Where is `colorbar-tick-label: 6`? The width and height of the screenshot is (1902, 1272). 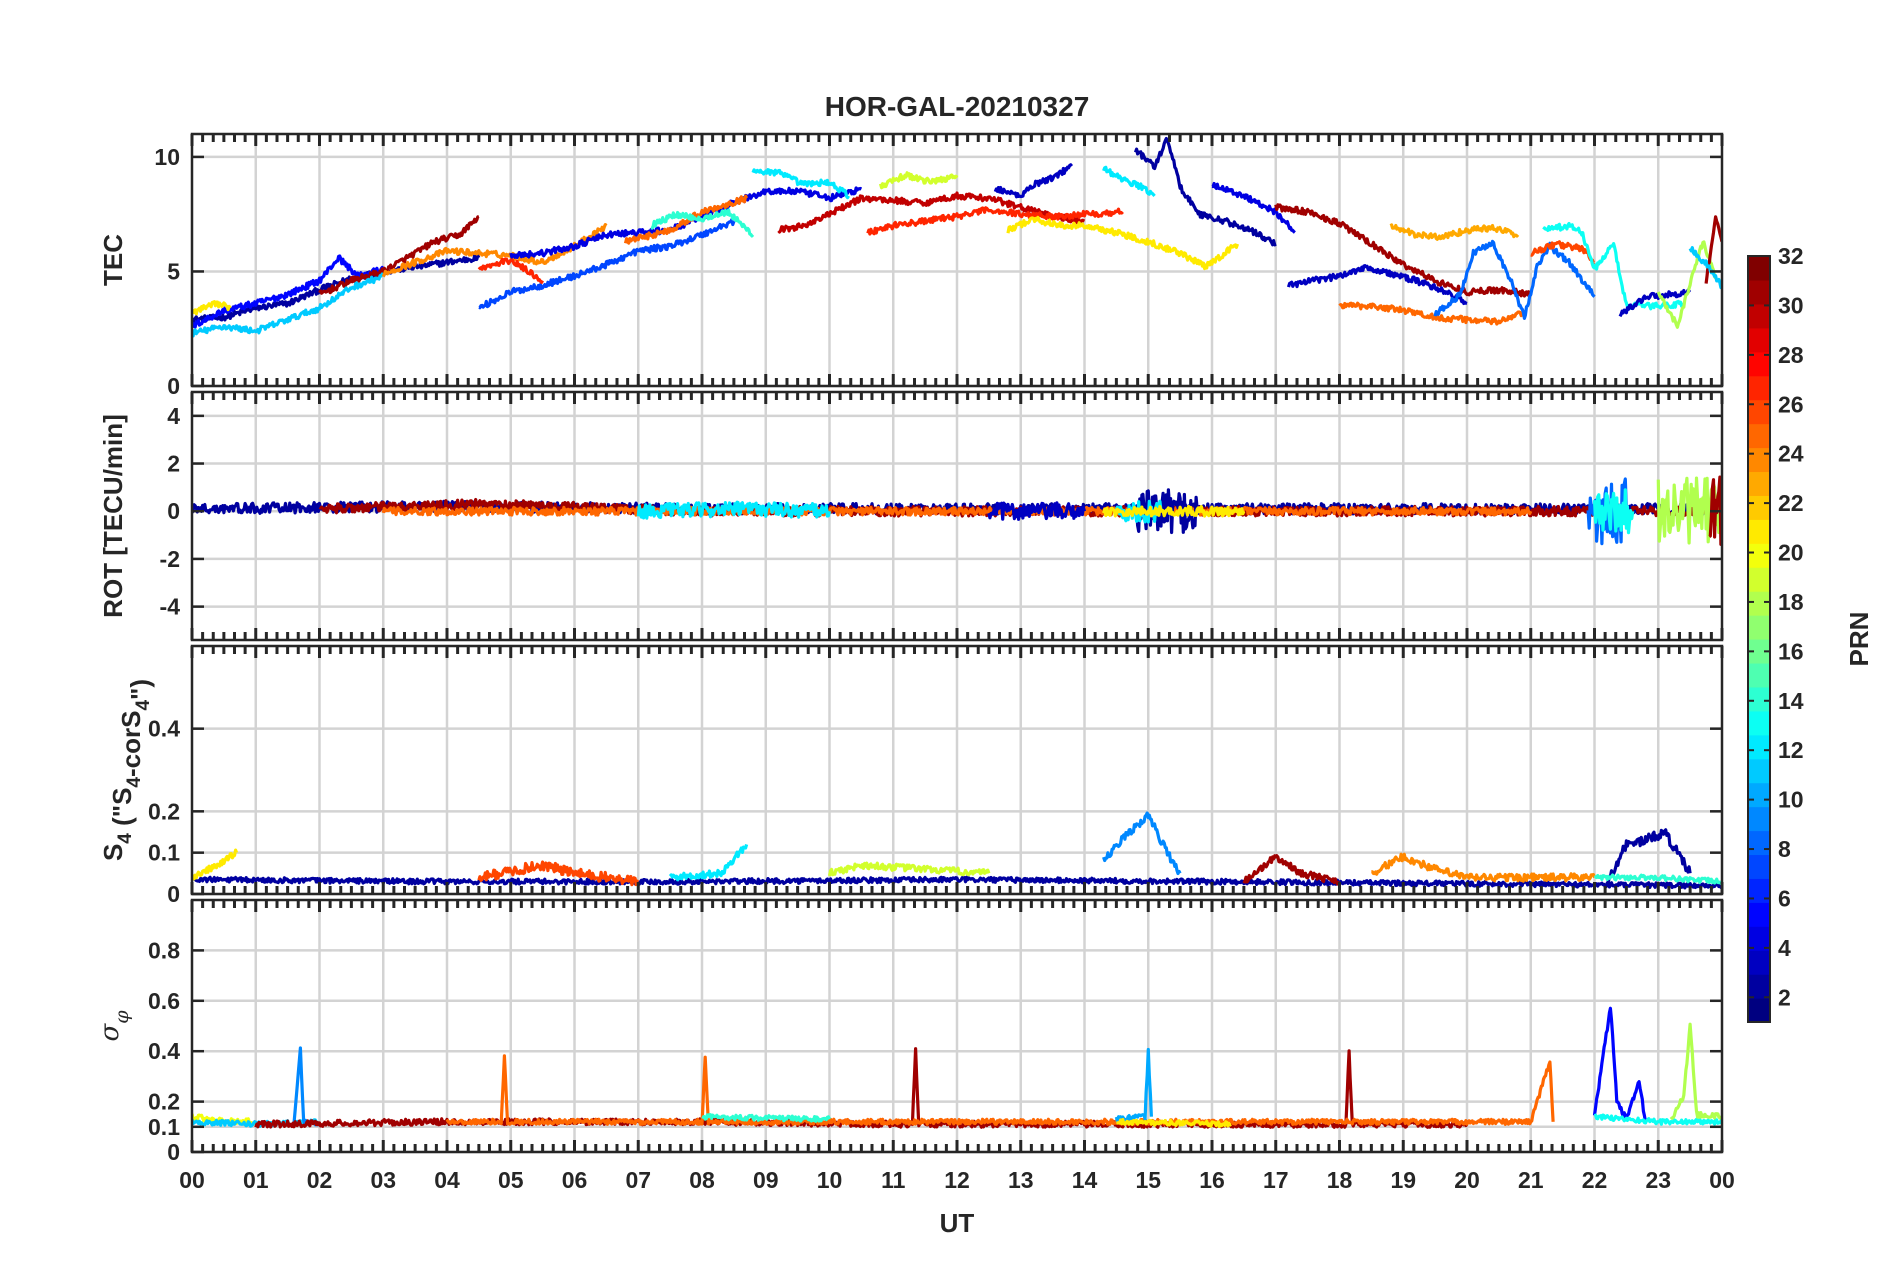
colorbar-tick-label: 6 is located at coordinates (1784, 898).